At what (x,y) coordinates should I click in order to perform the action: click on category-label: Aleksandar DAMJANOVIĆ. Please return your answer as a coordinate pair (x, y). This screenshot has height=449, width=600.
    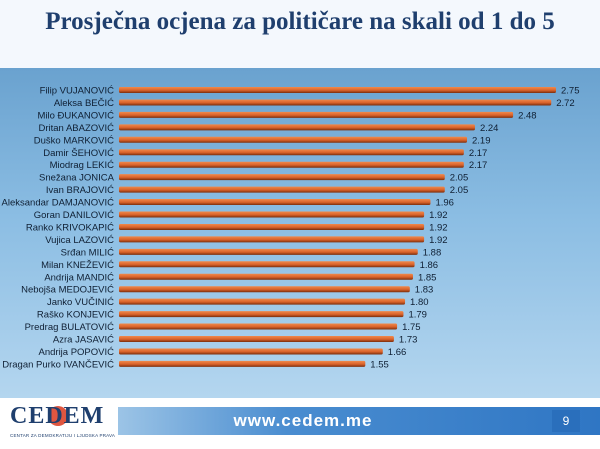
    Looking at the image, I should click on (58, 203).